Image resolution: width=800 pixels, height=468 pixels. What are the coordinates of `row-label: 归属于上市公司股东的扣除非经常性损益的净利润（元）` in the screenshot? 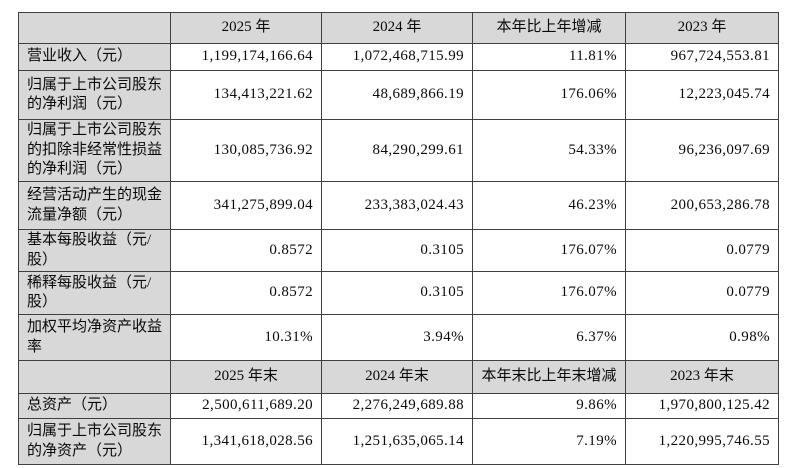 It's located at (94, 150).